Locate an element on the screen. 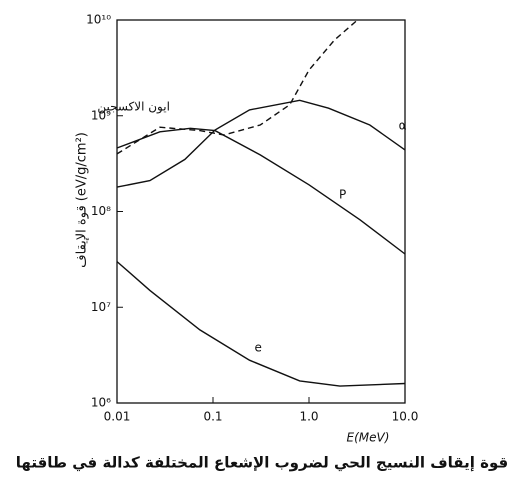  curve-label: α is located at coordinates (403, 126).